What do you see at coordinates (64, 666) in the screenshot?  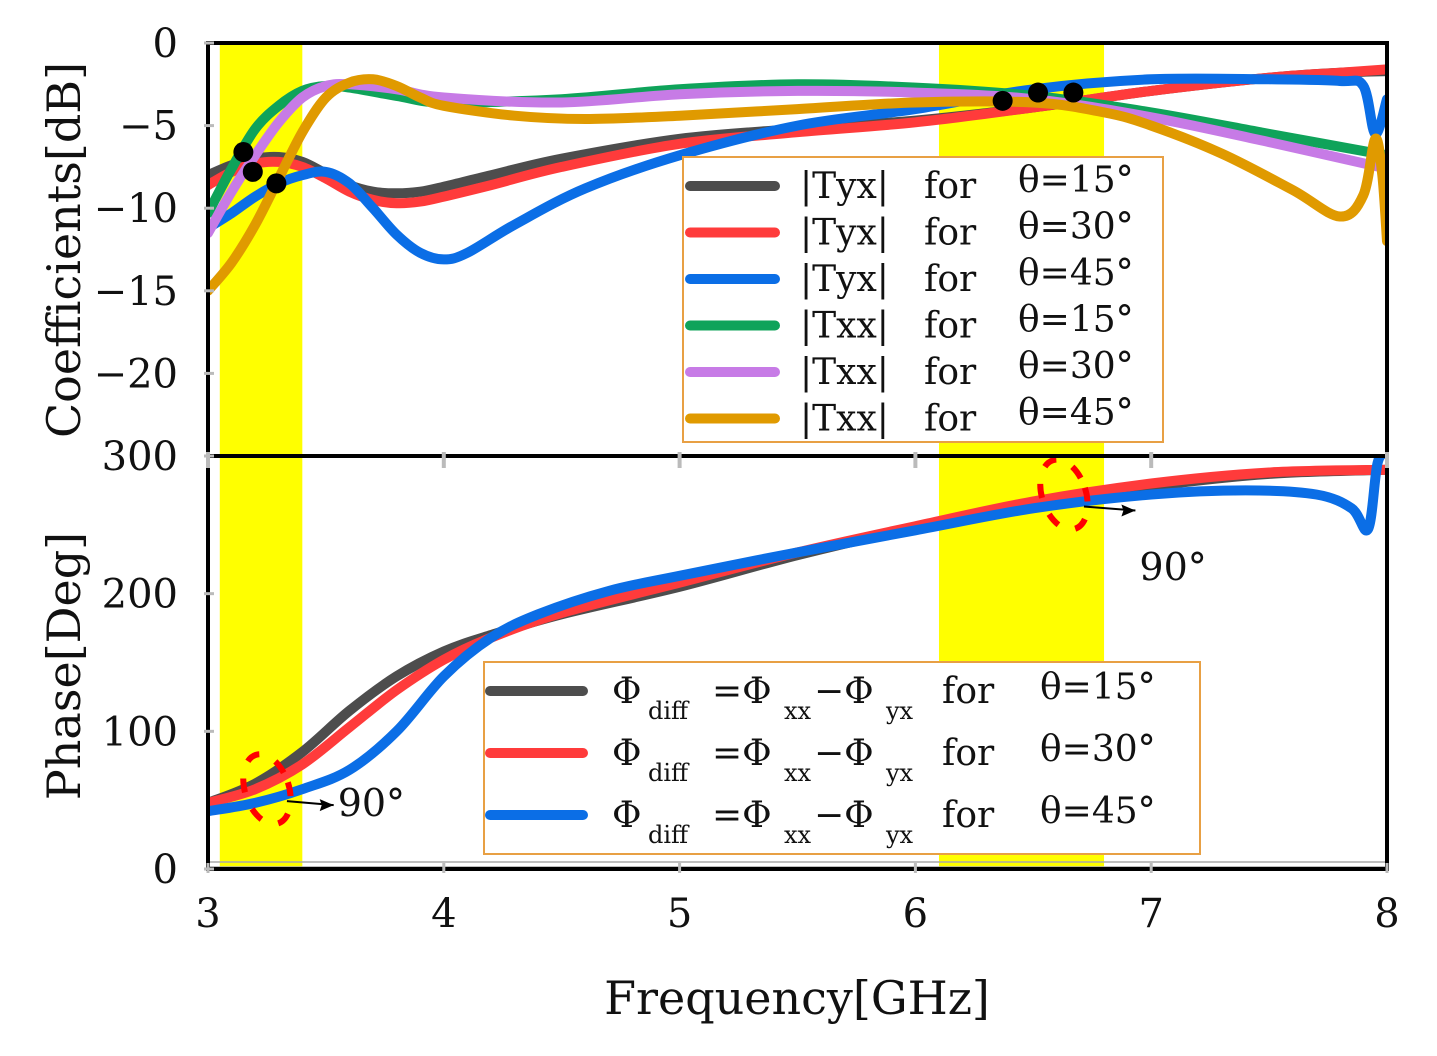 I see `bottom-y-axis-label: Phase[Deg]` at bounding box center [64, 666].